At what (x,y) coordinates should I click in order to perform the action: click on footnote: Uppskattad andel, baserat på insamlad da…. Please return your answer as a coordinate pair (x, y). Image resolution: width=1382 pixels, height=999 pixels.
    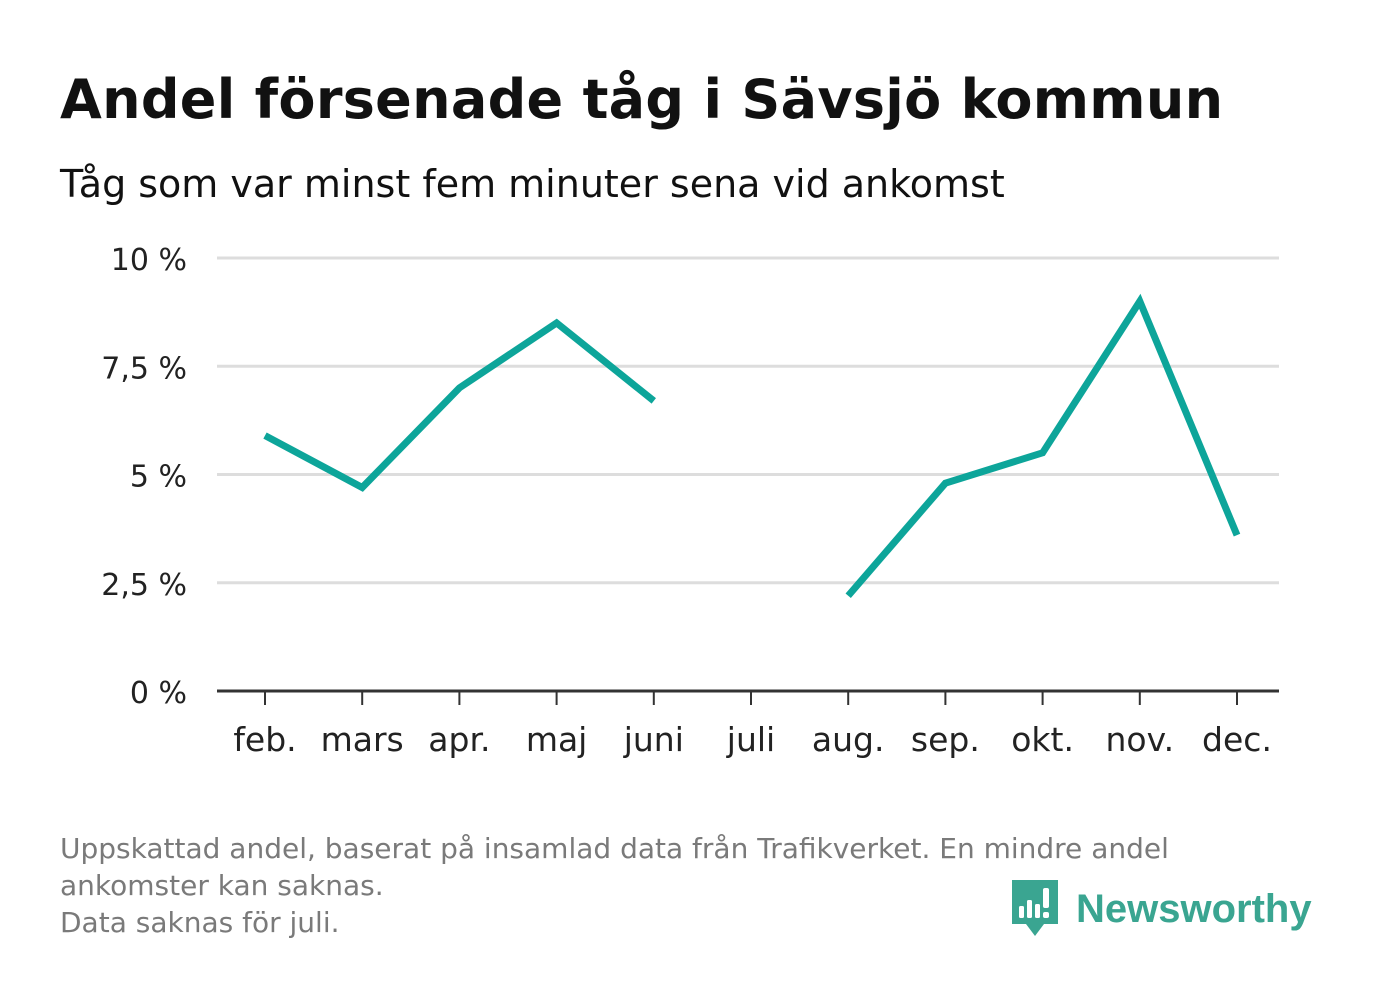
    Looking at the image, I should click on (690, 885).